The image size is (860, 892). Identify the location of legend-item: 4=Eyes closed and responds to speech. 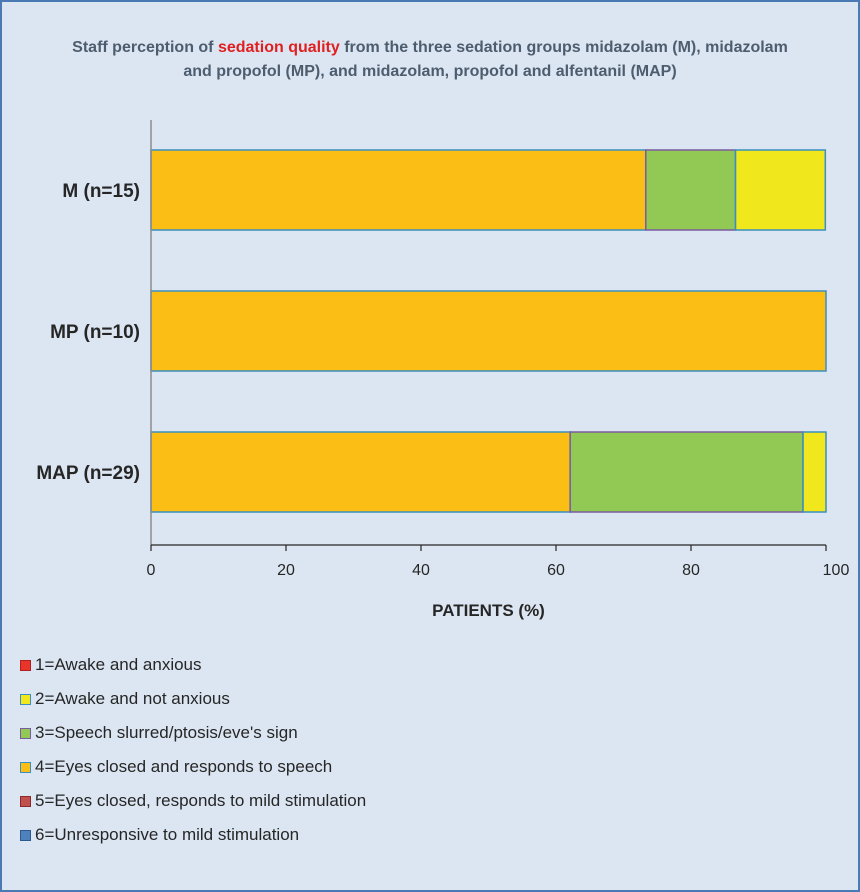
(193, 767).